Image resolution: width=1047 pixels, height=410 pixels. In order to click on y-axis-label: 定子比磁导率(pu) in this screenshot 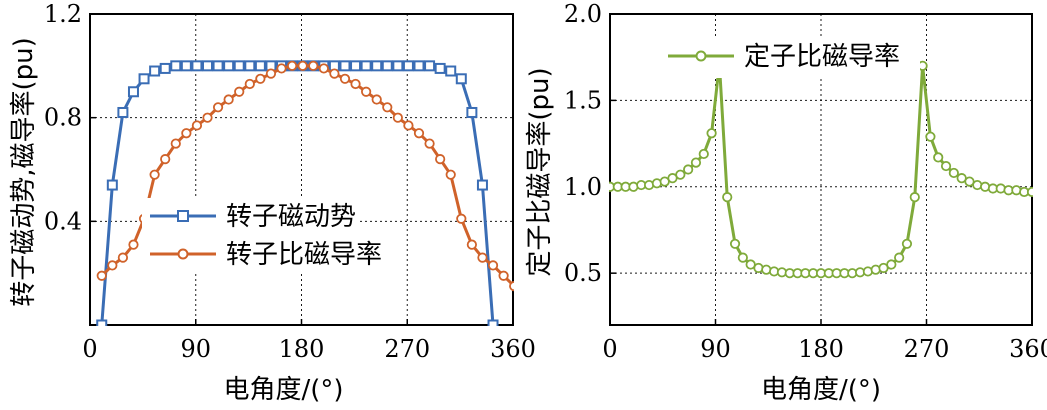, I will do `click(540, 171)`.